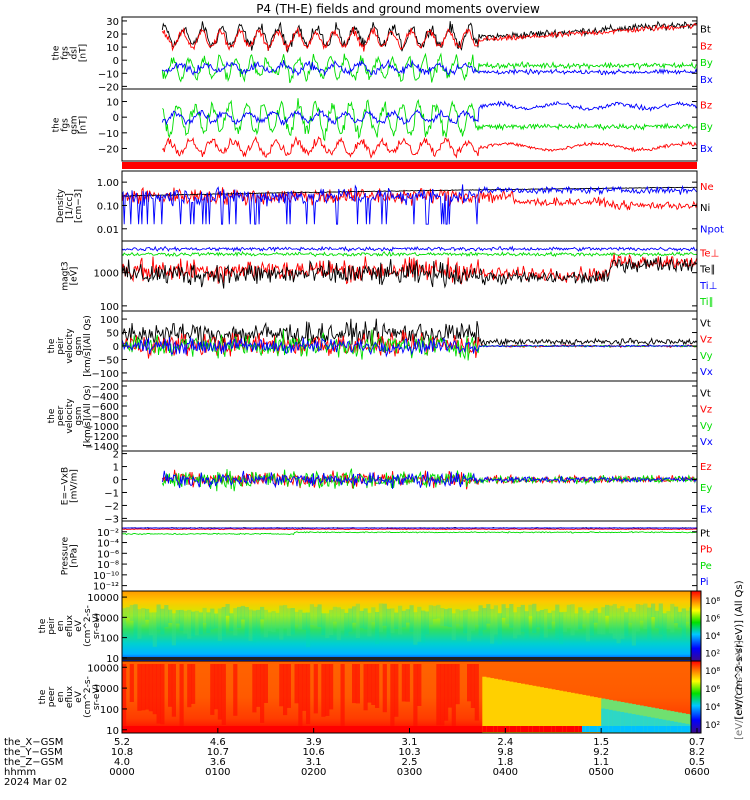 The height and width of the screenshot is (800, 750). Describe the element at coordinates (712, 654) in the screenshot. I see `colorbar-tick-label: 10²` at that location.